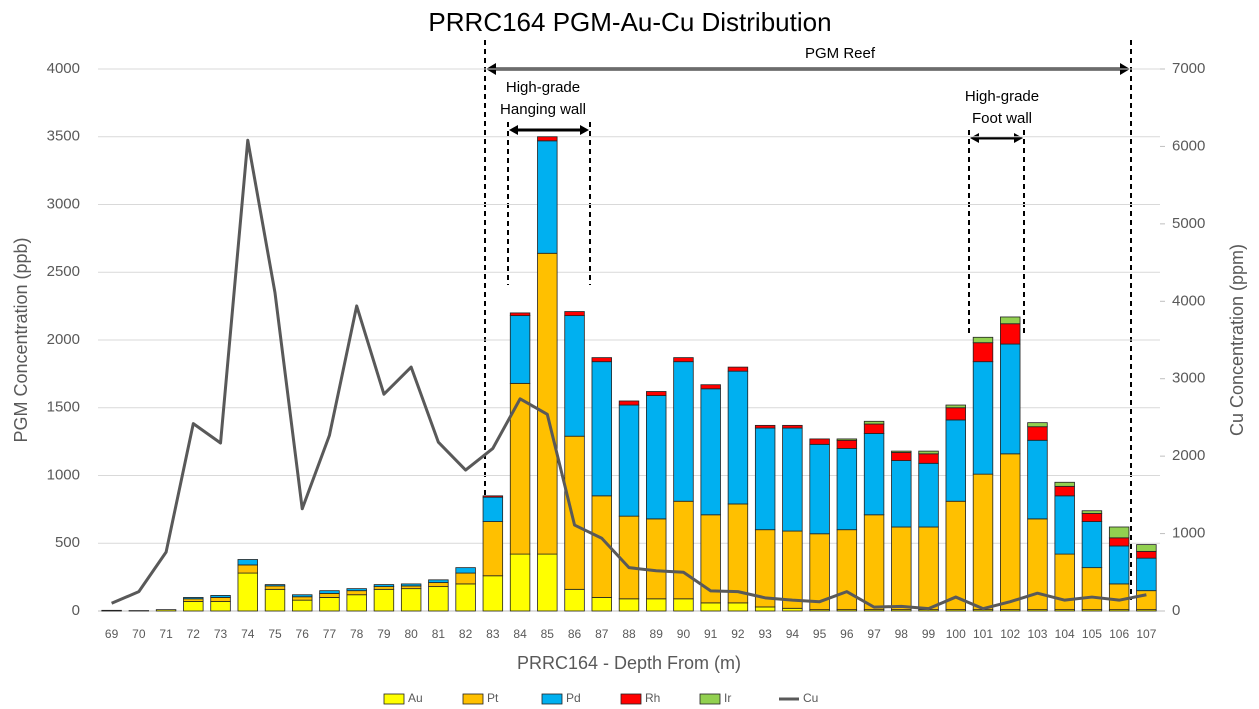  What do you see at coordinates (1188, 145) in the screenshot?
I see `y2-tick-label: 6000` at bounding box center [1188, 145].